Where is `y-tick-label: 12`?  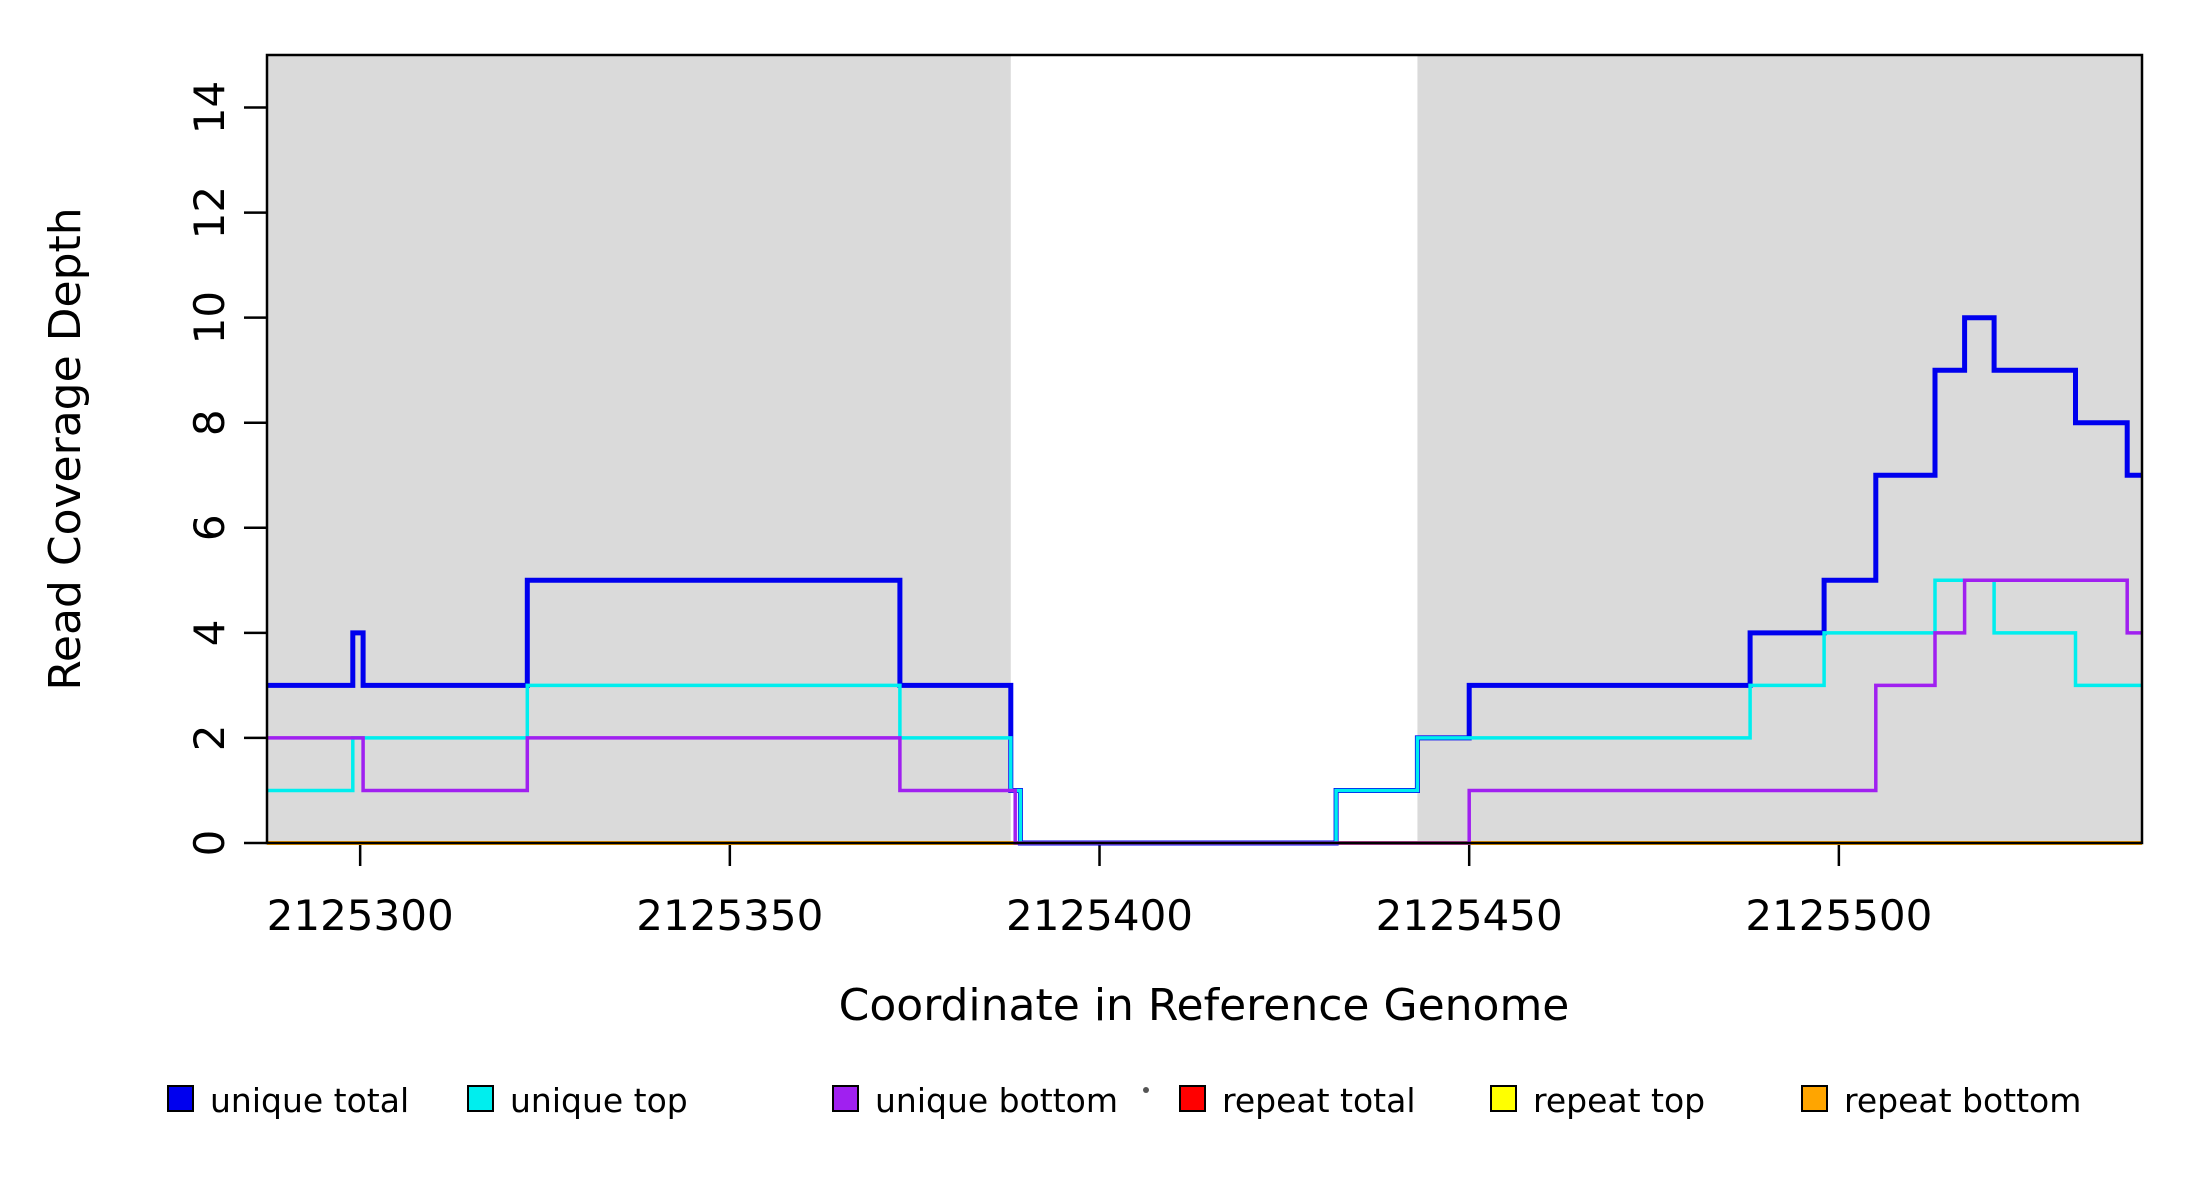
y-tick-label: 12 is located at coordinates (209, 212).